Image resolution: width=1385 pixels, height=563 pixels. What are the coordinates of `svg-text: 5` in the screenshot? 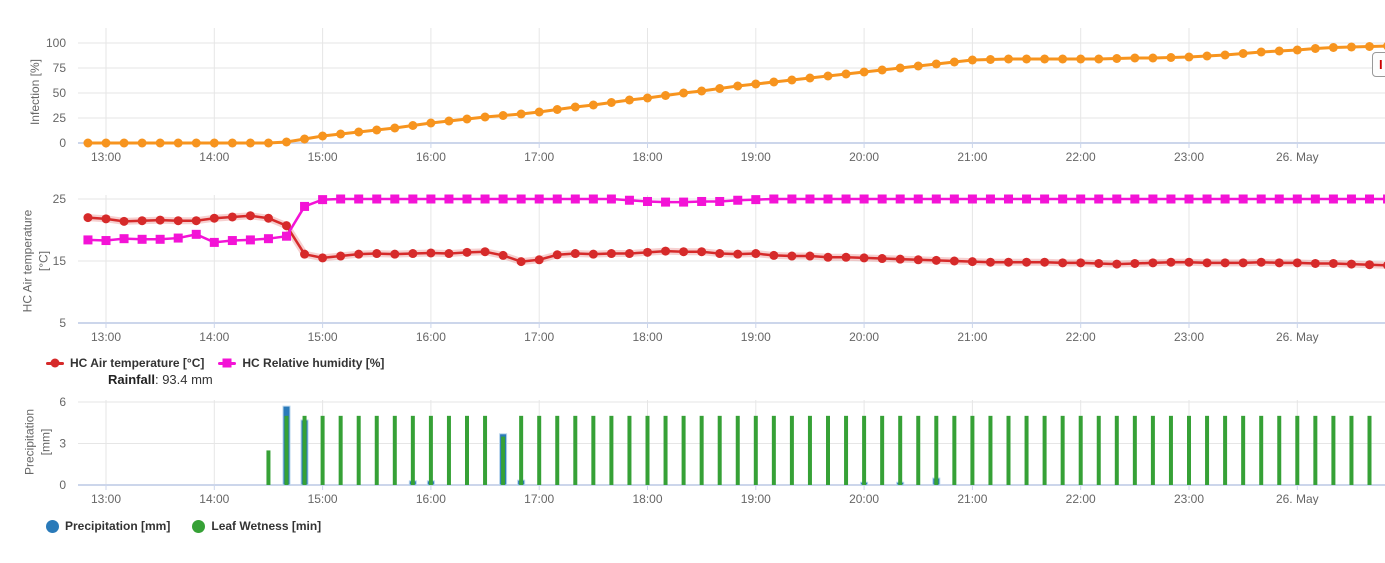 It's located at (62, 323).